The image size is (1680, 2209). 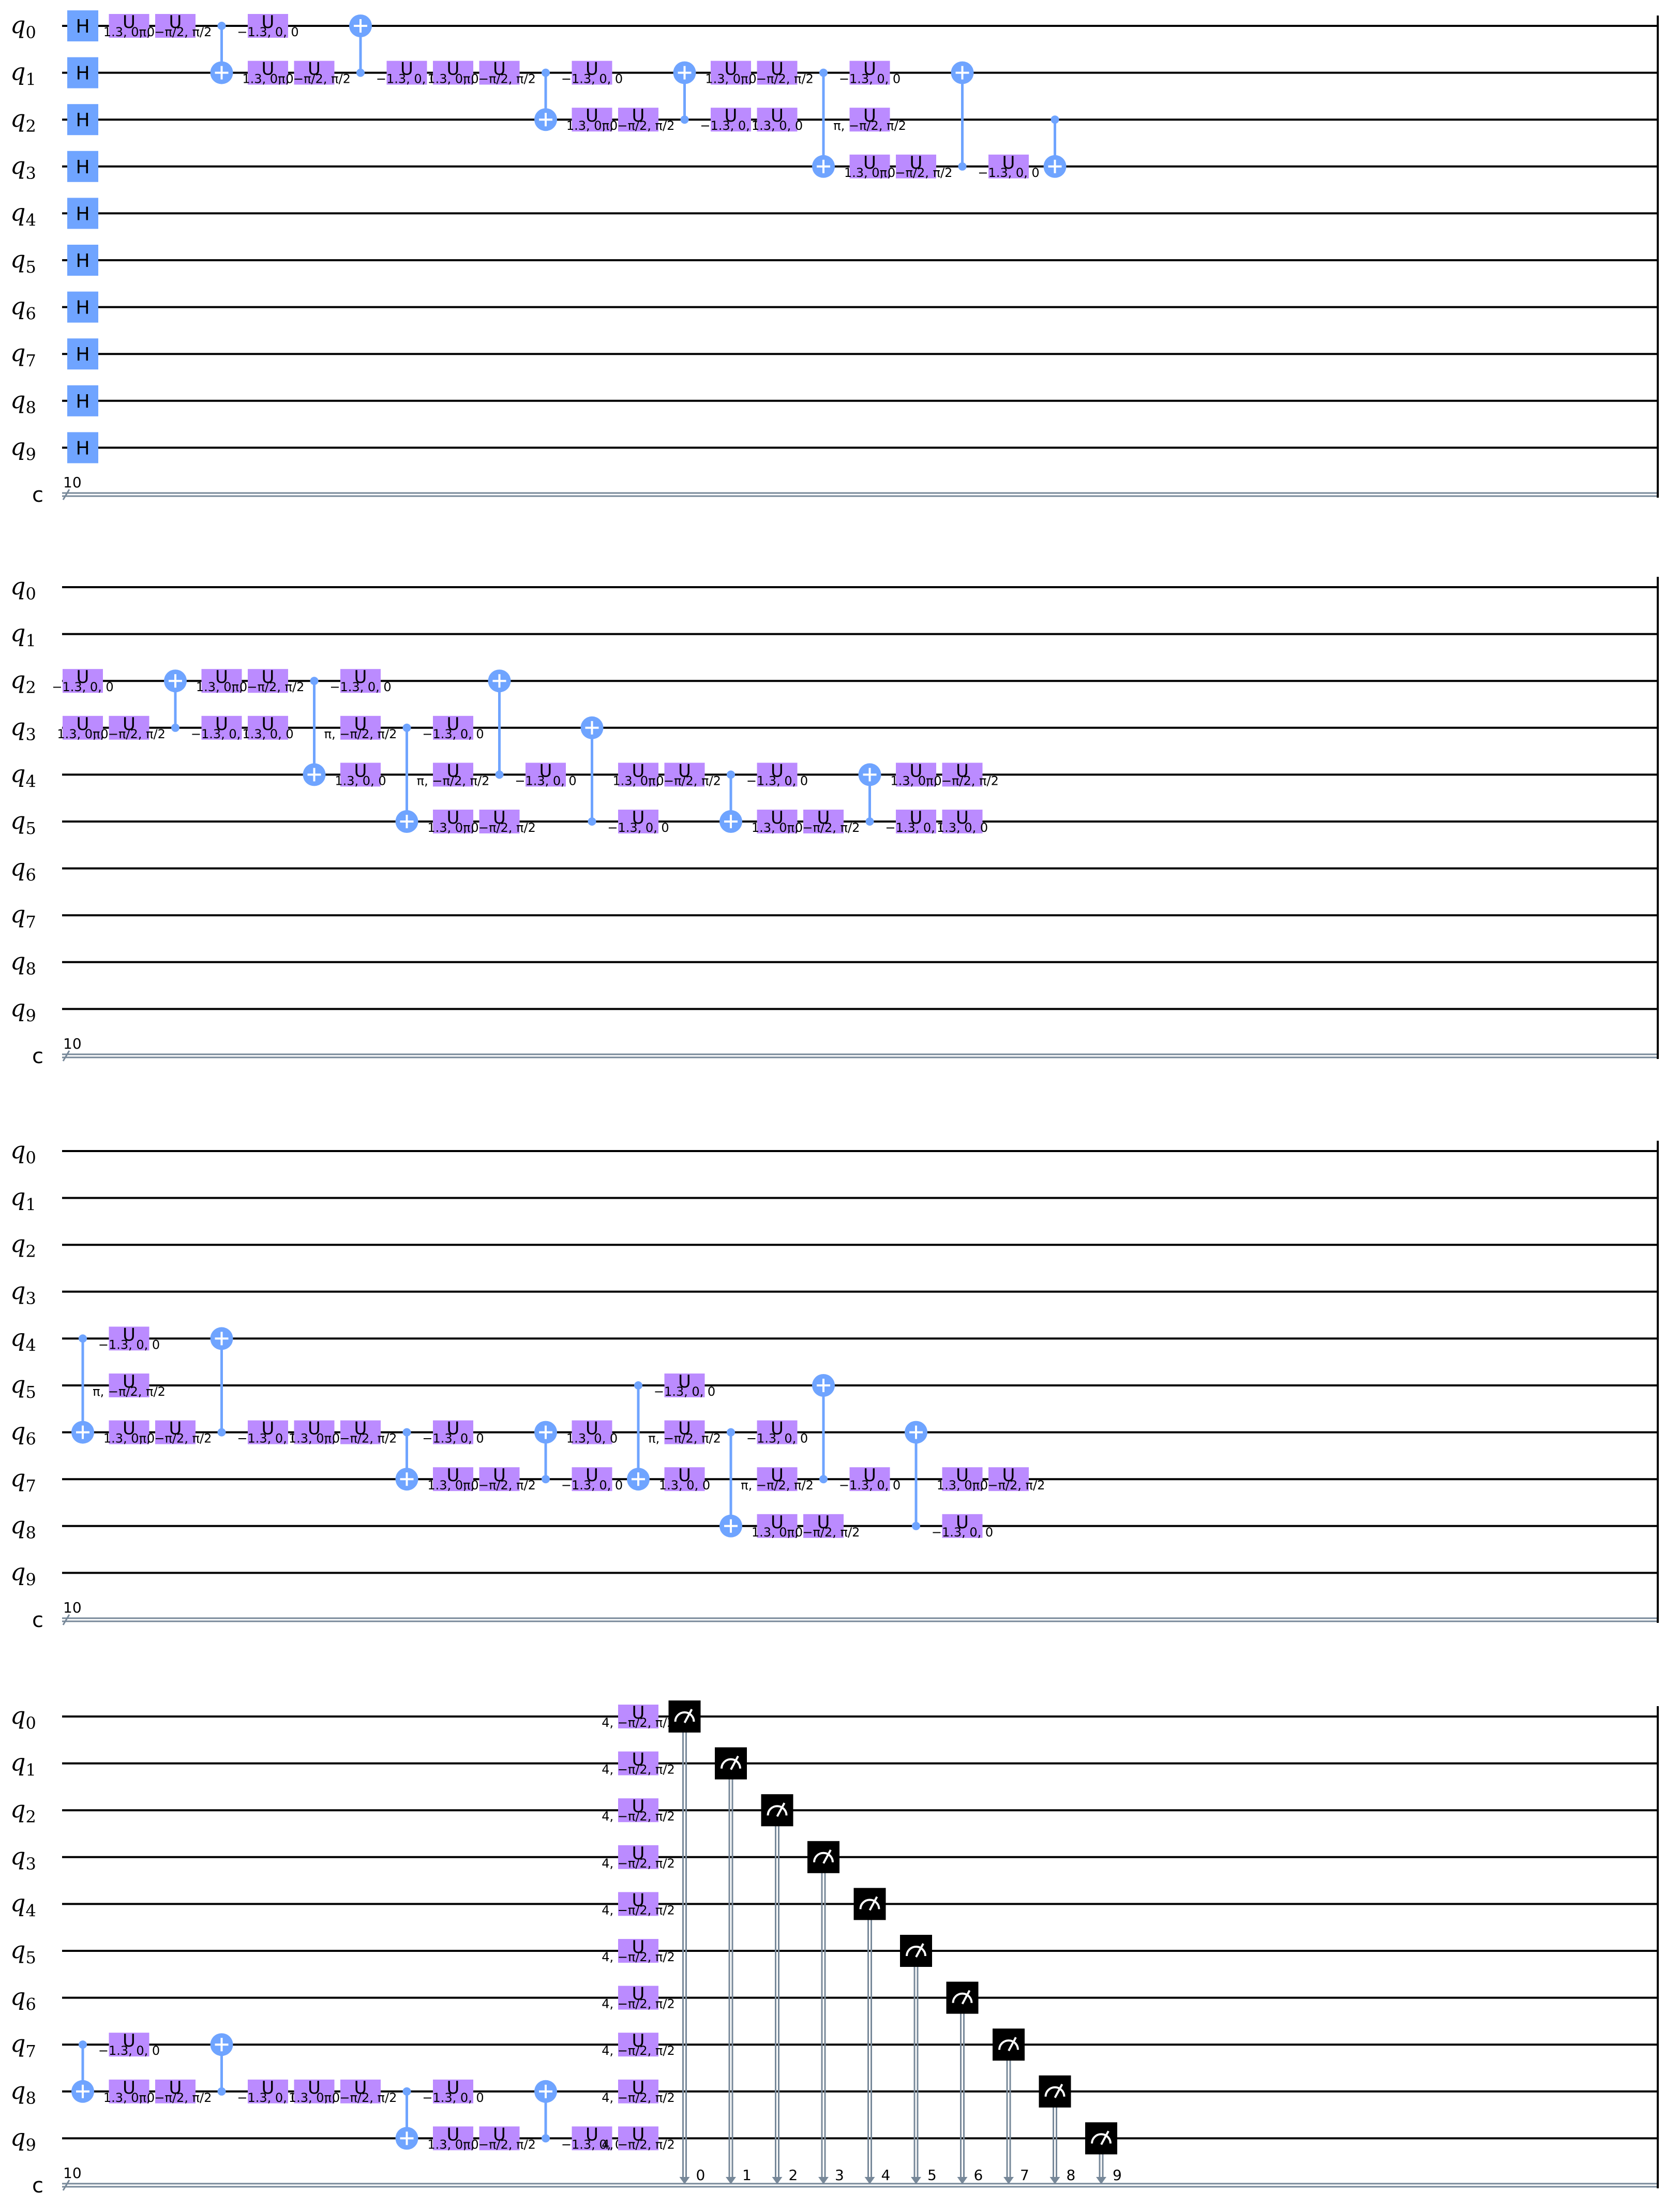 What do you see at coordinates (793, 2175) in the screenshot?
I see `measure-bit-label: 2` at bounding box center [793, 2175].